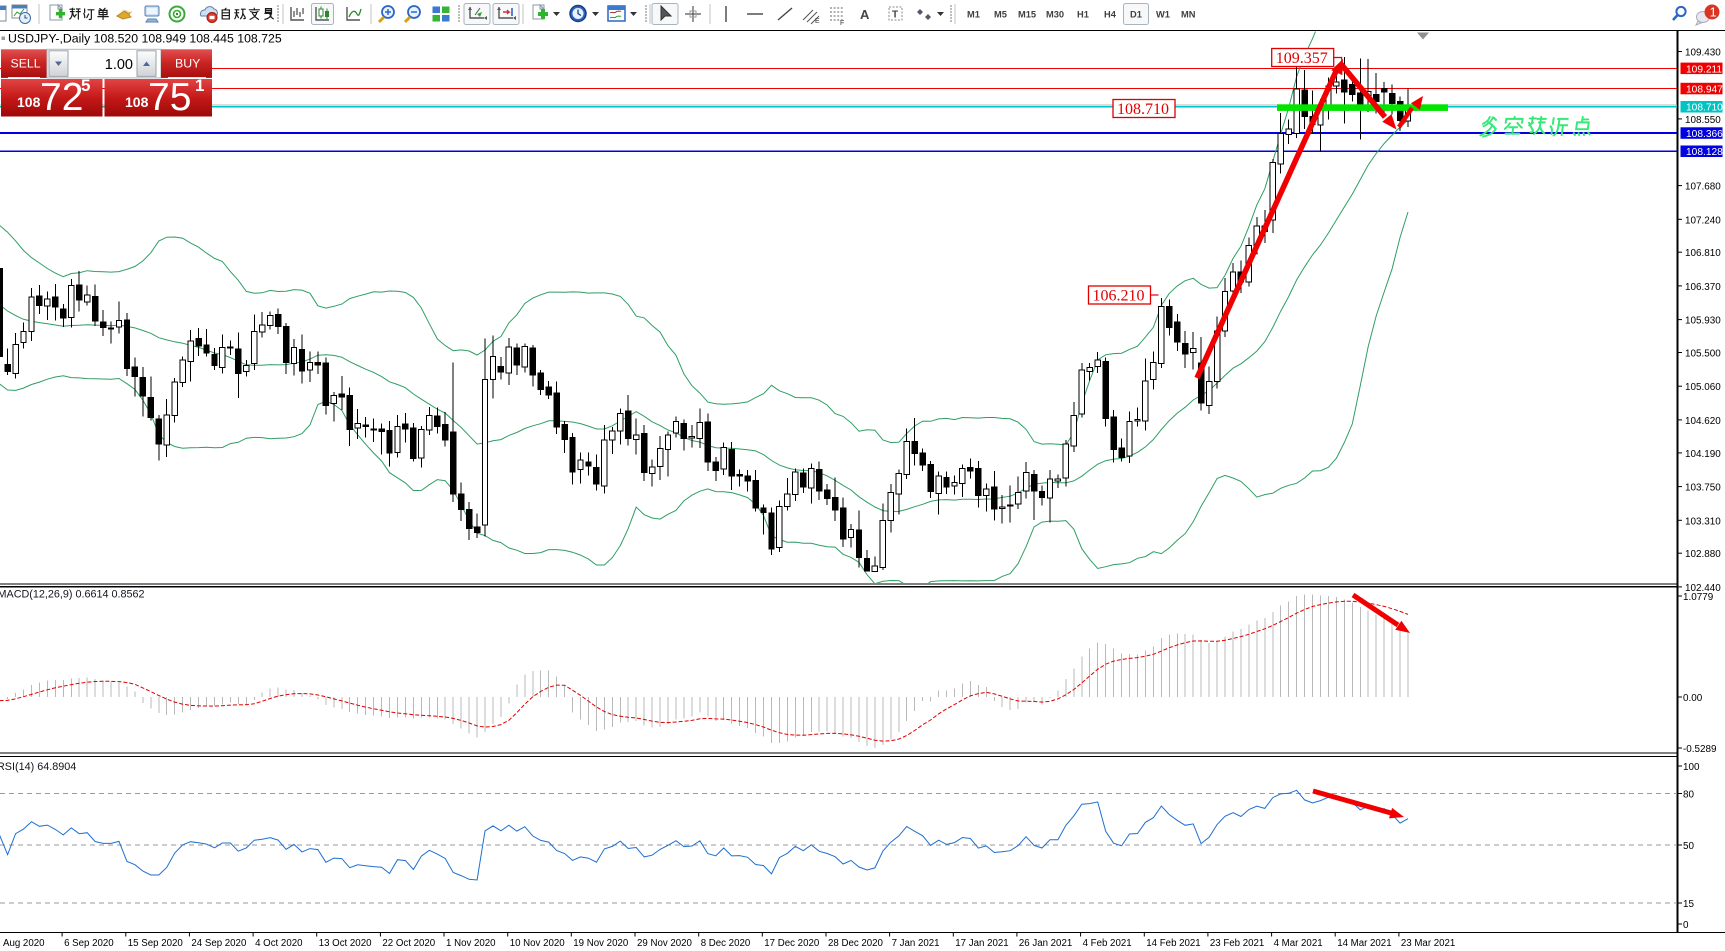  What do you see at coordinates (1703, 521) in the screenshot?
I see `svg-text: 103.310` at bounding box center [1703, 521].